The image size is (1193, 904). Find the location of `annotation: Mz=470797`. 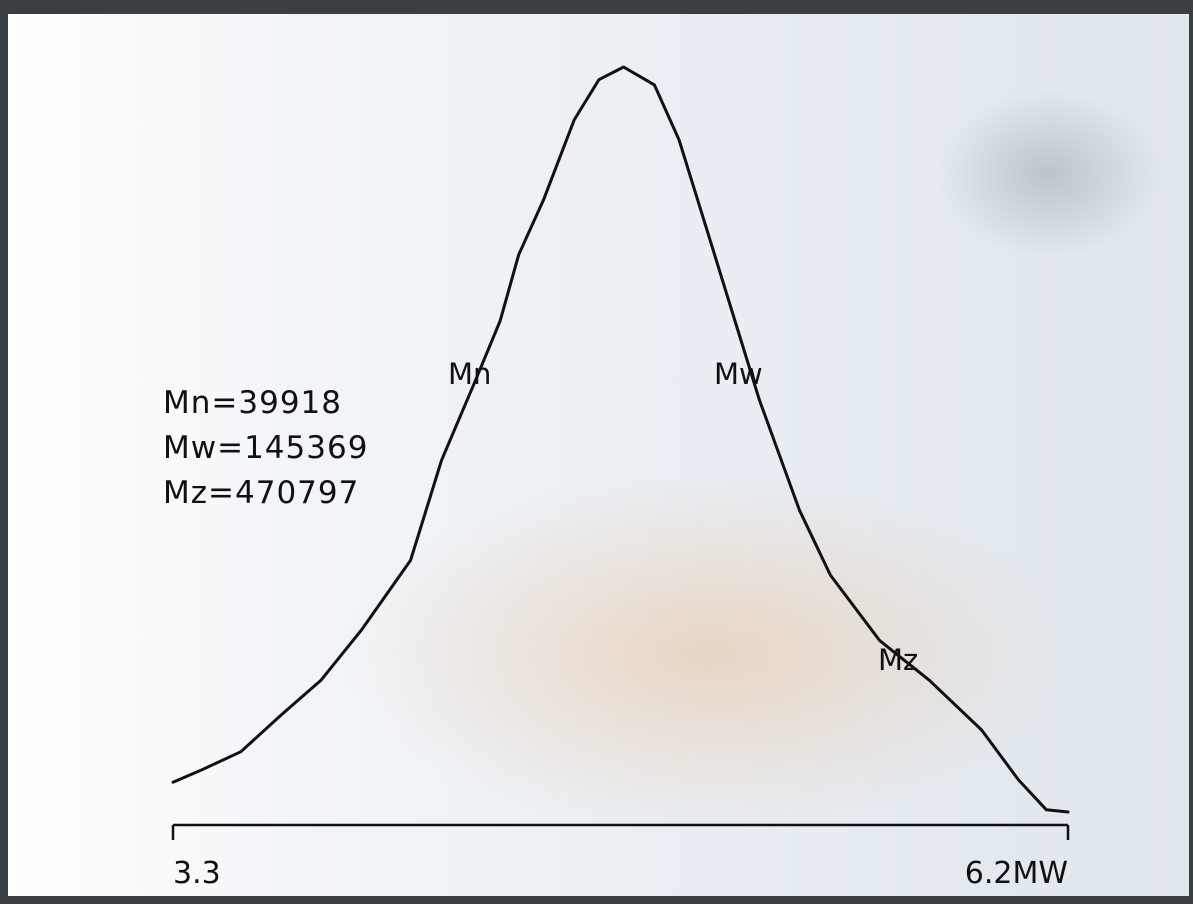

annotation: Mz=470797 is located at coordinates (261, 493).